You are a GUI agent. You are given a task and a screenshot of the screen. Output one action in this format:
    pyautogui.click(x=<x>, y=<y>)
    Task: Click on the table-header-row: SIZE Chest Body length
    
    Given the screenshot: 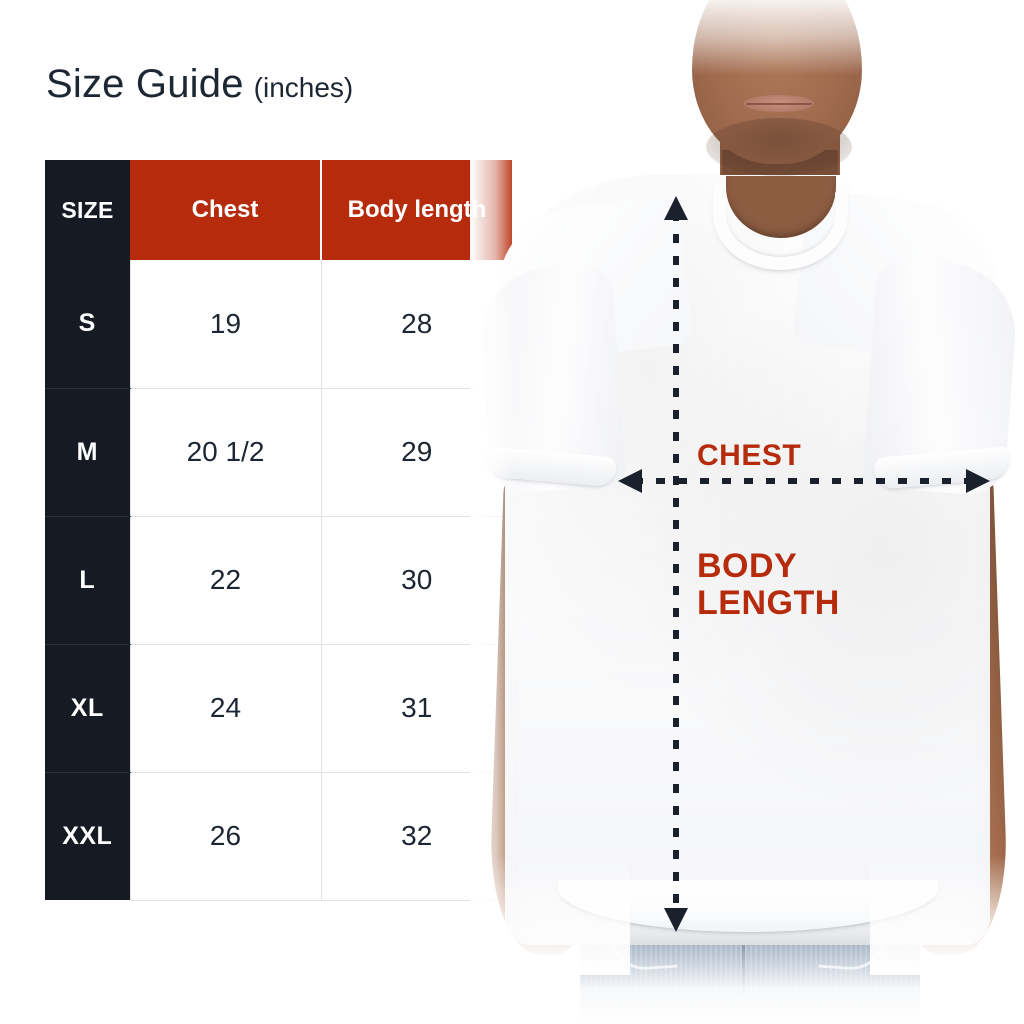 What is the action you would take?
    pyautogui.click(x=278, y=210)
    